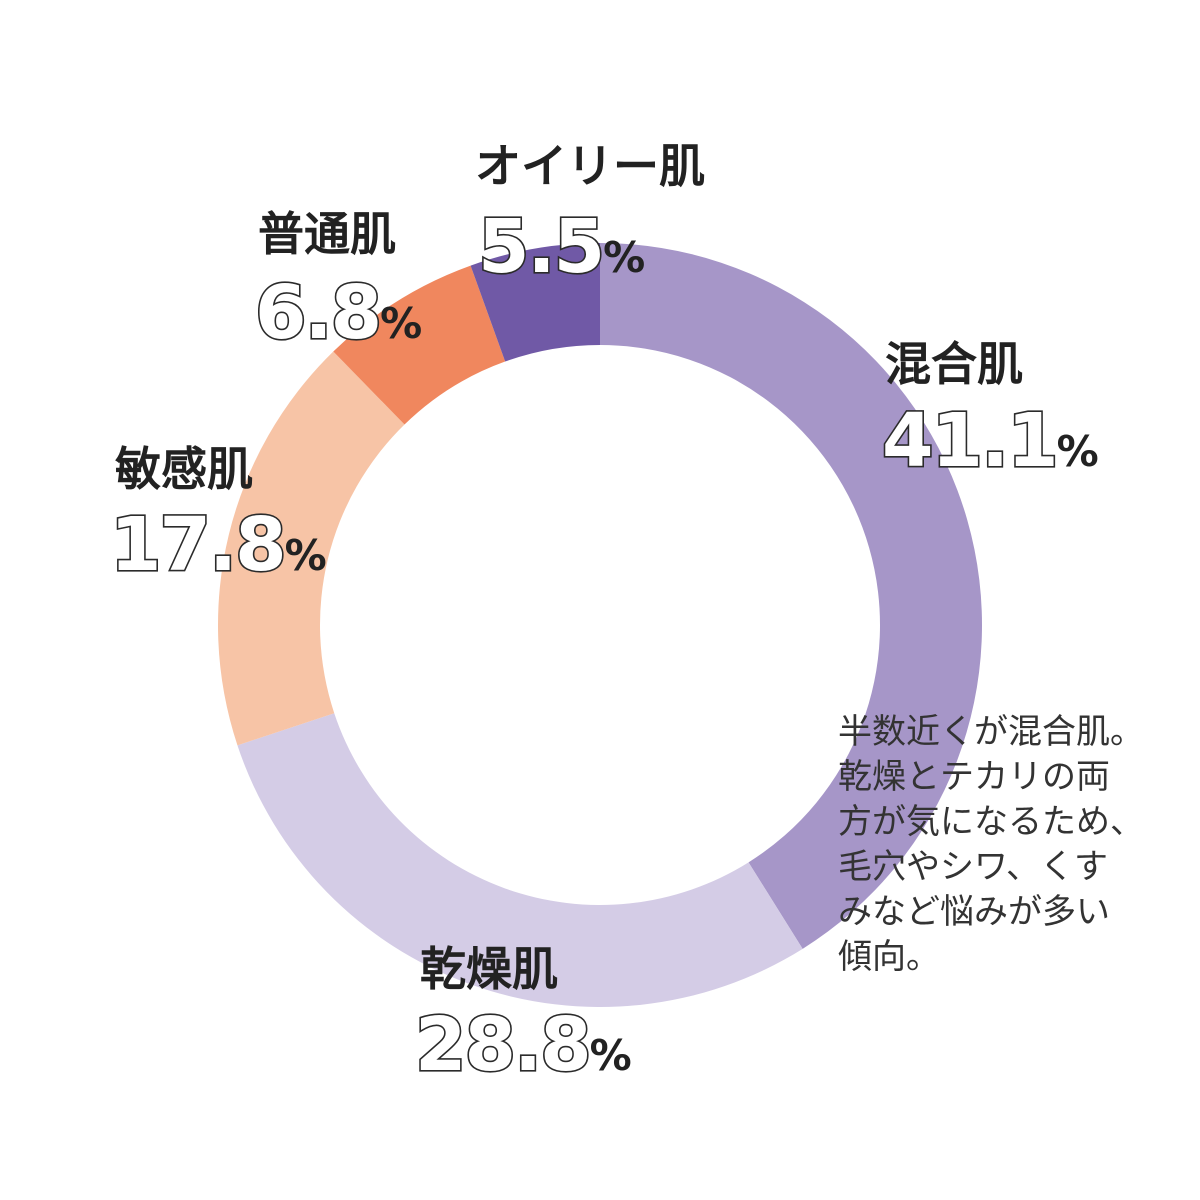  I want to click on slice-oily, so click(535, 302).